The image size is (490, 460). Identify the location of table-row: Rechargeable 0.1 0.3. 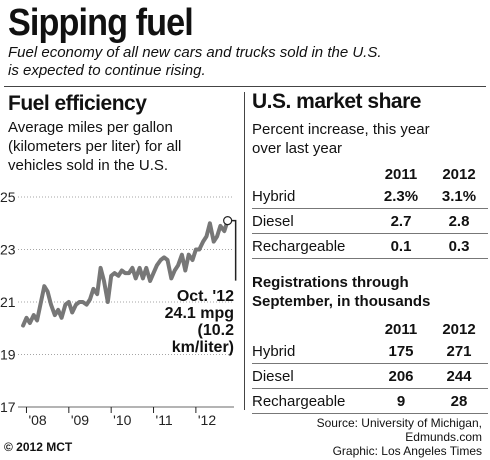
(370, 246).